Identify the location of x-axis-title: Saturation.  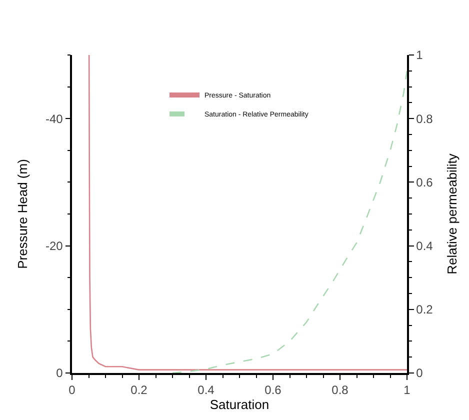
(240, 404).